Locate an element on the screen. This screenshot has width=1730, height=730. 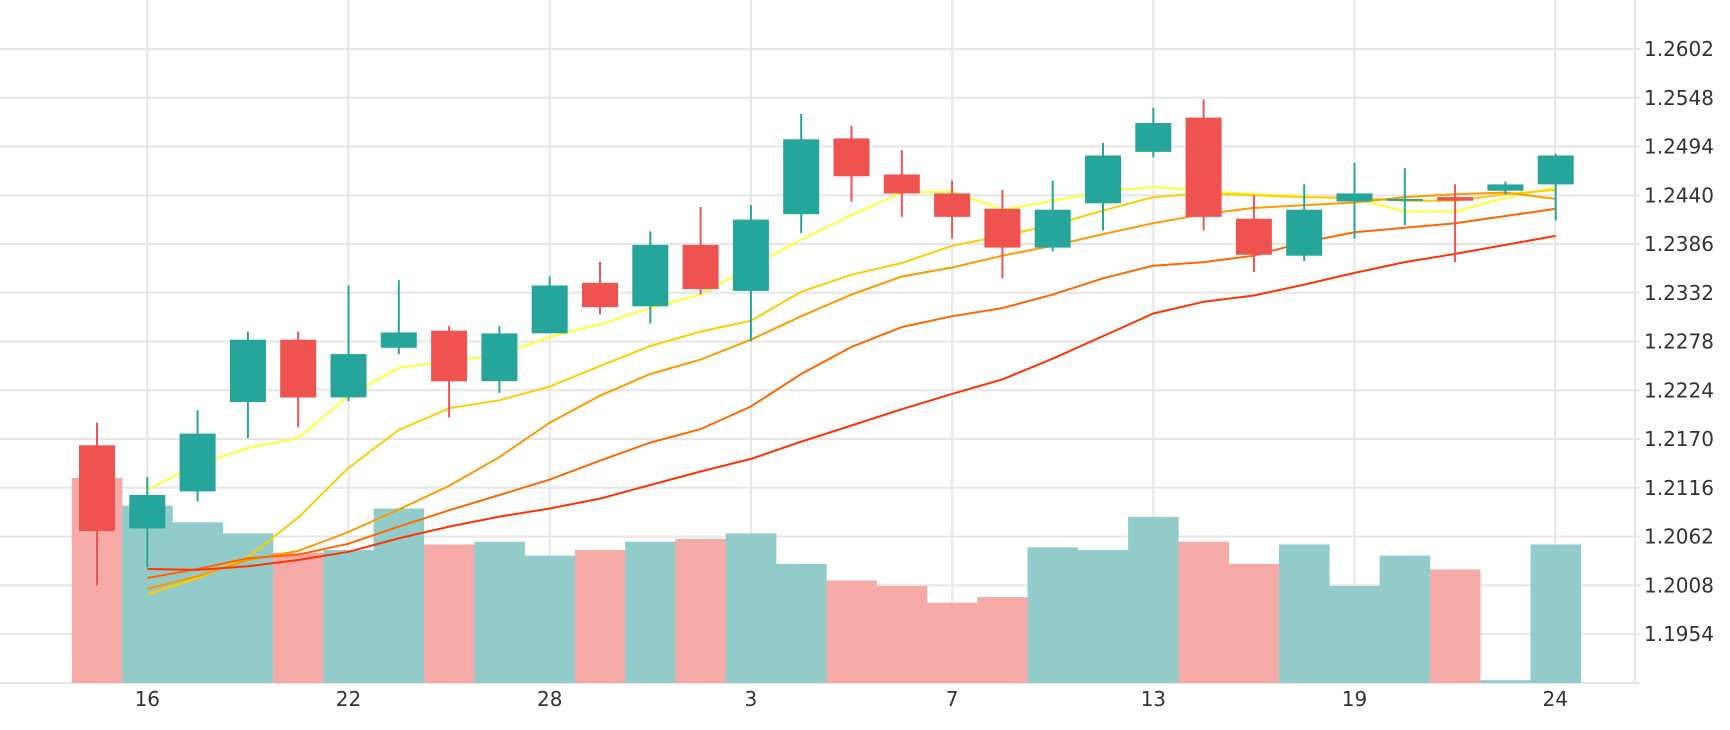
y-tick-label: 1.2278 is located at coordinates (1679, 342).